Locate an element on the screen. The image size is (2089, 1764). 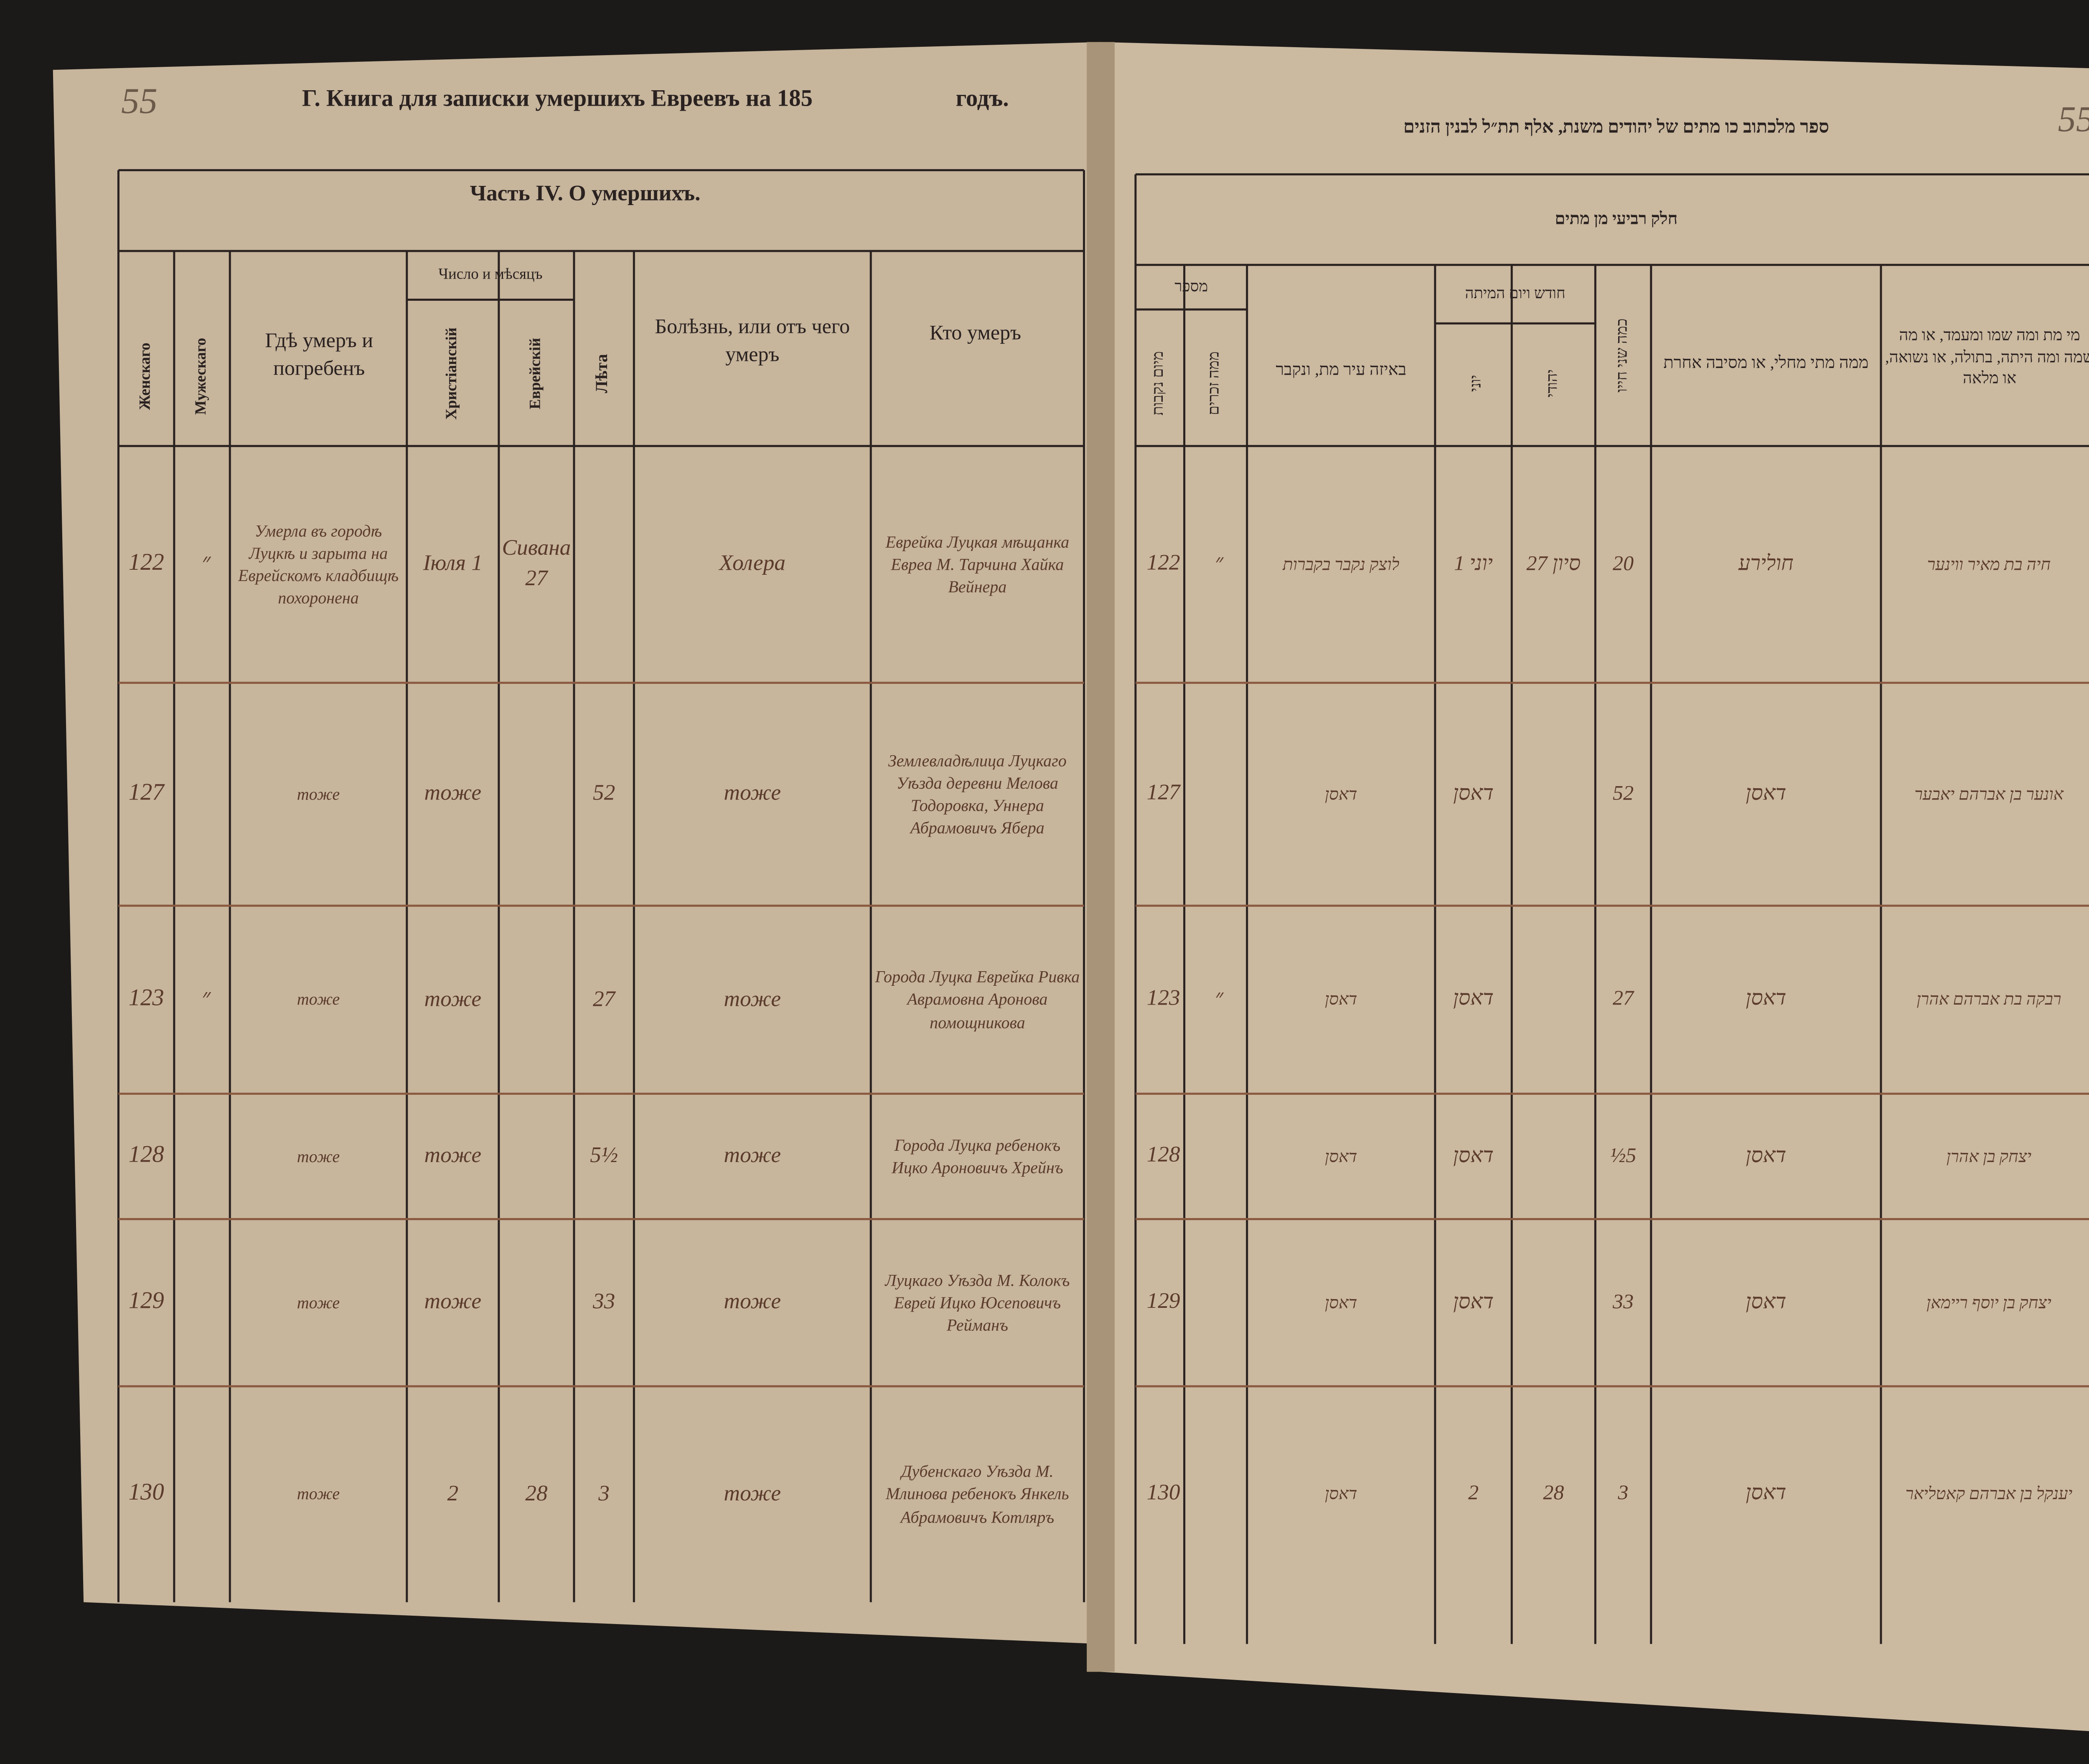
row-age-box: 27 is located at coordinates (603, 999).